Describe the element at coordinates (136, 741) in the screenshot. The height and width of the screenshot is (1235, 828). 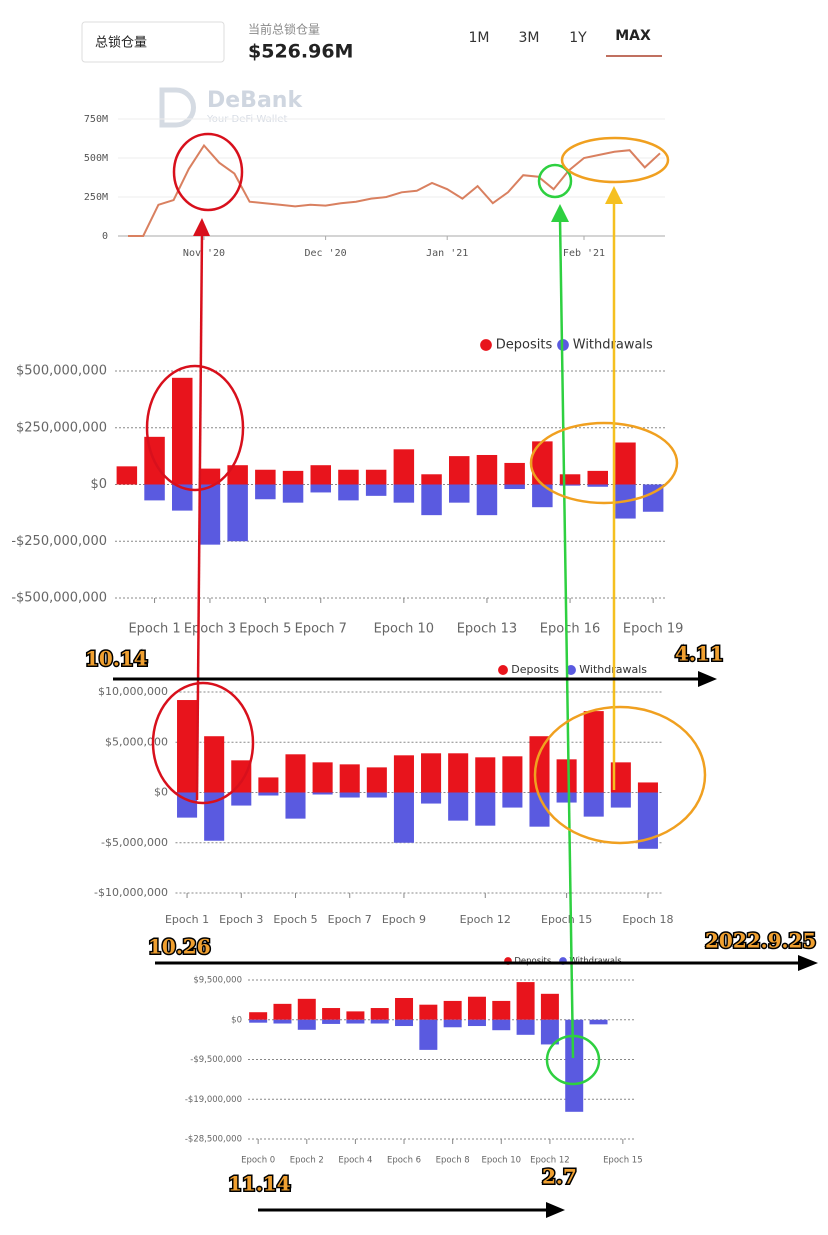
I see `y-tick-label: $5,000,000` at that location.